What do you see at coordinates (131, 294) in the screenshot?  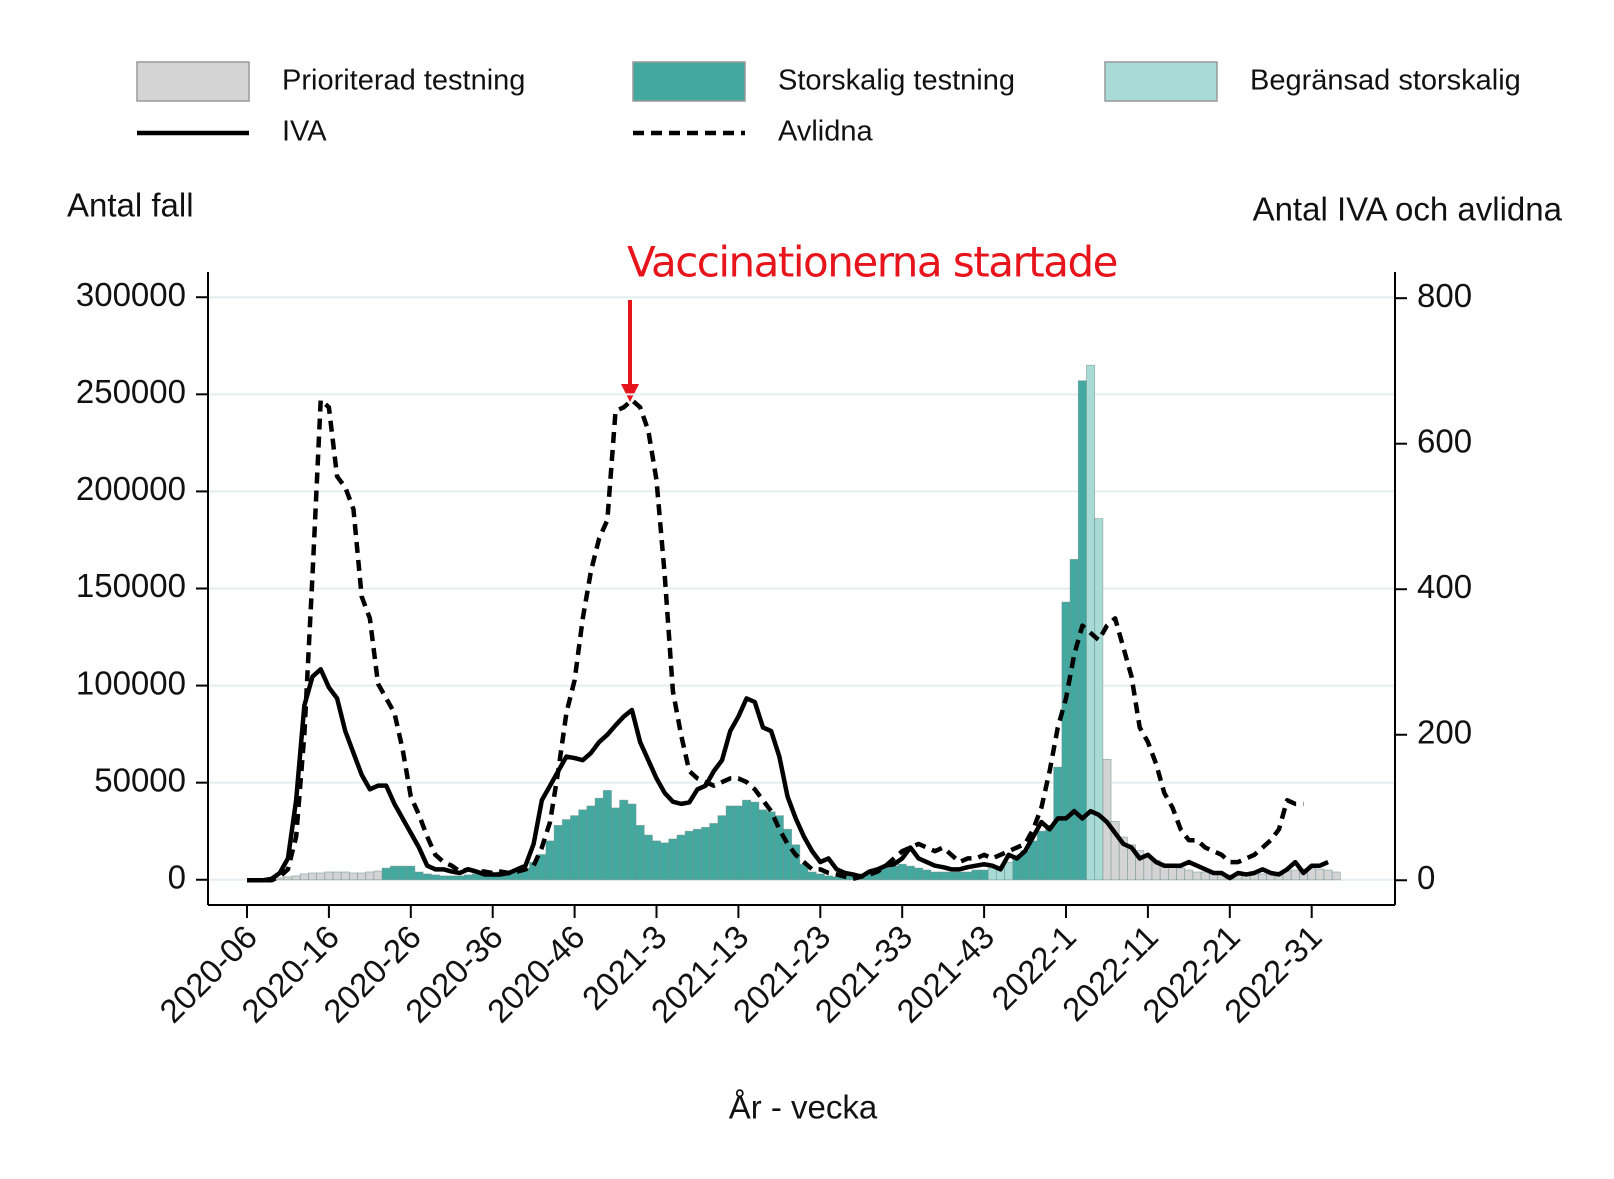 I see `y-tick-label: 300000` at bounding box center [131, 294].